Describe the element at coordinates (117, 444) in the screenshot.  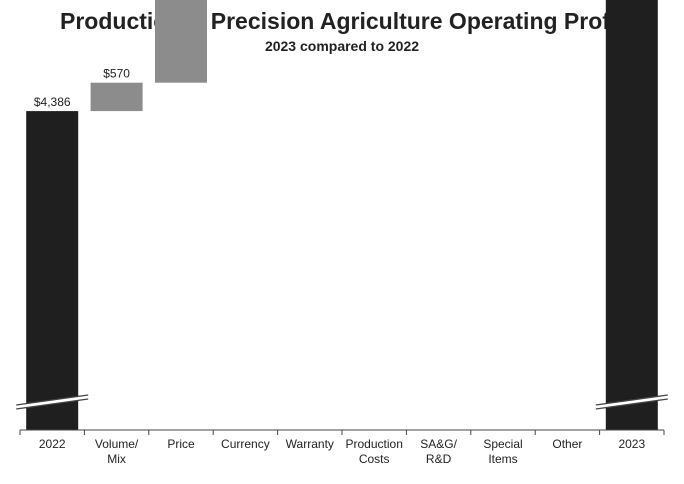
I see `category-label-line: Volume/` at that location.